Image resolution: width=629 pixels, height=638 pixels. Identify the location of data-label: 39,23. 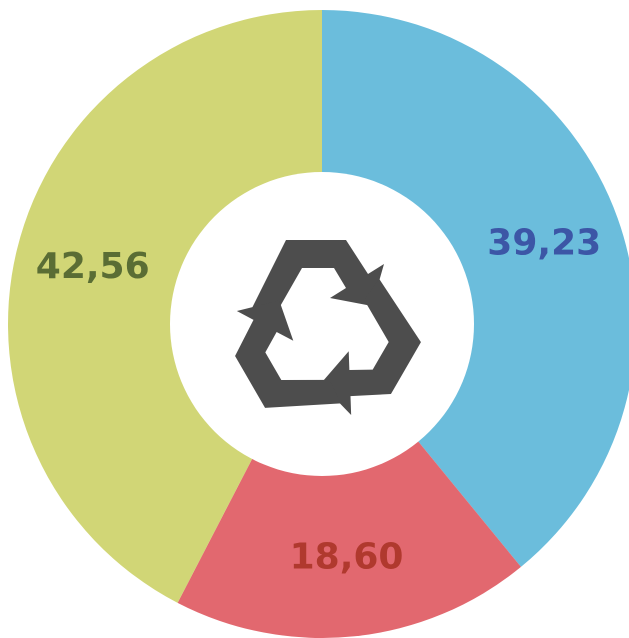
(544, 243).